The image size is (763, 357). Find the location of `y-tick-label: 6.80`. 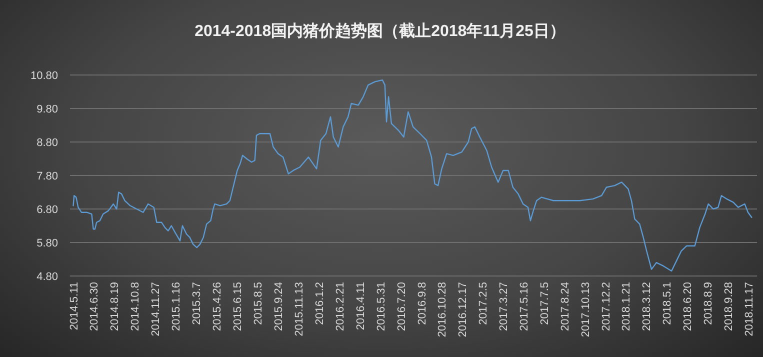

y-tick-label: 6.80 is located at coordinates (47, 210).